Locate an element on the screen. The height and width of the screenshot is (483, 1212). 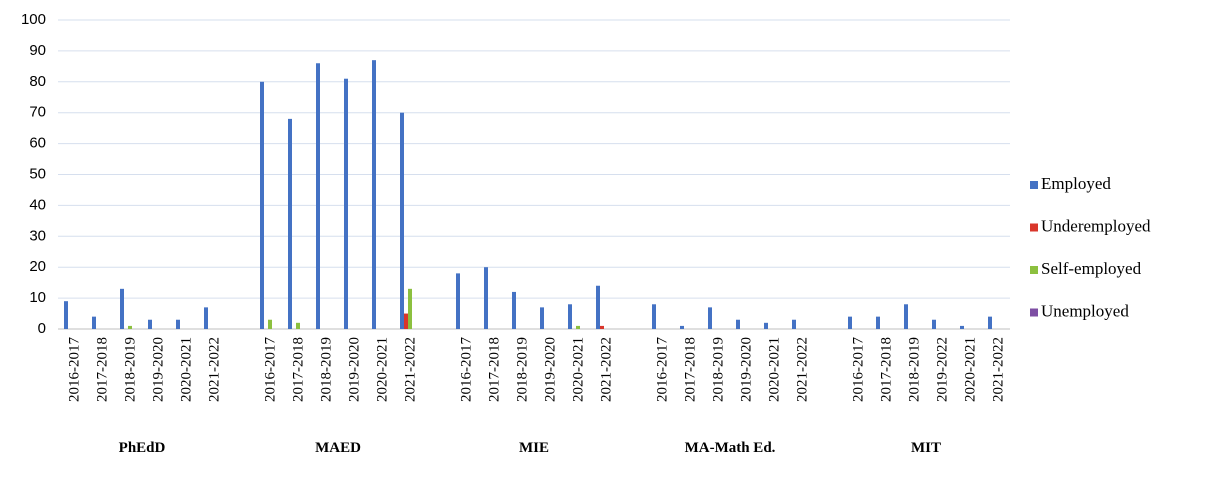
legend-label: Self-employed is located at coordinates (1091, 268).